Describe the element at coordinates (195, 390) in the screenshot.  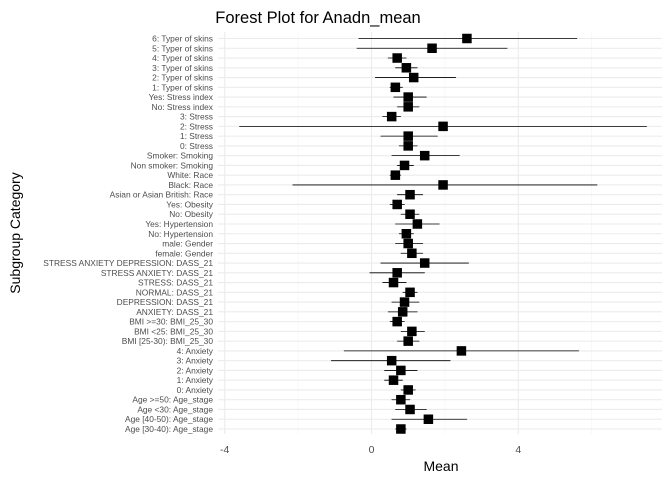
I see `y-tick-label: 0: Anxiety` at that location.